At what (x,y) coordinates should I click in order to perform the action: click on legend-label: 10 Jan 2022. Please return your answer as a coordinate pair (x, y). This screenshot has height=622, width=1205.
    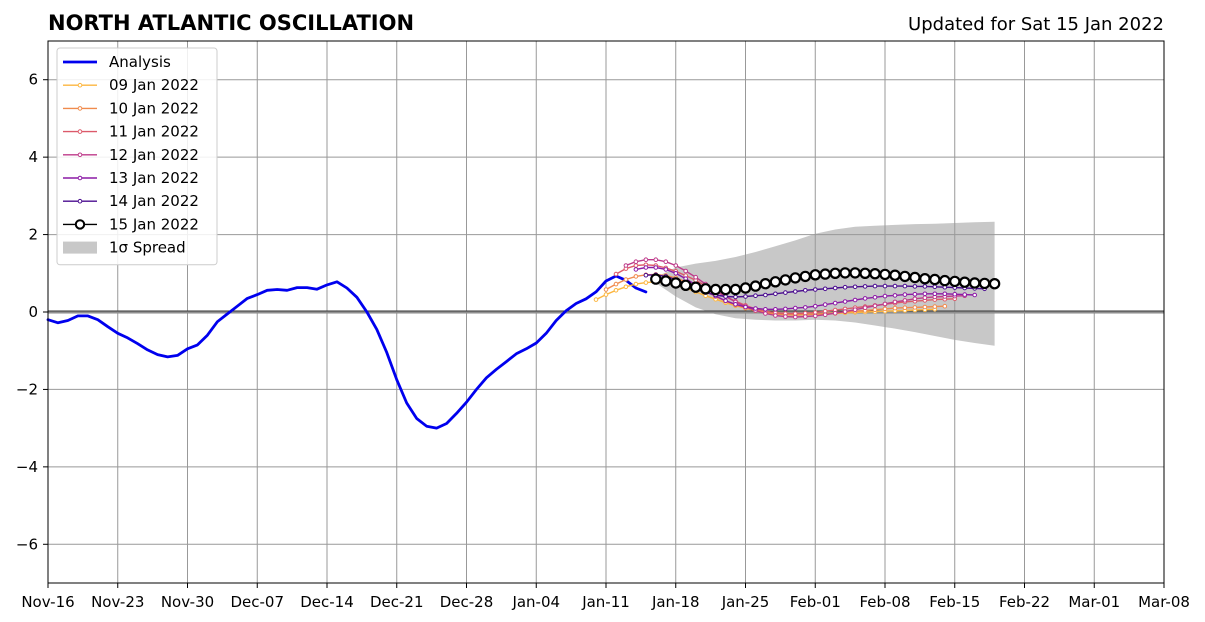
    Looking at the image, I should click on (154, 108).